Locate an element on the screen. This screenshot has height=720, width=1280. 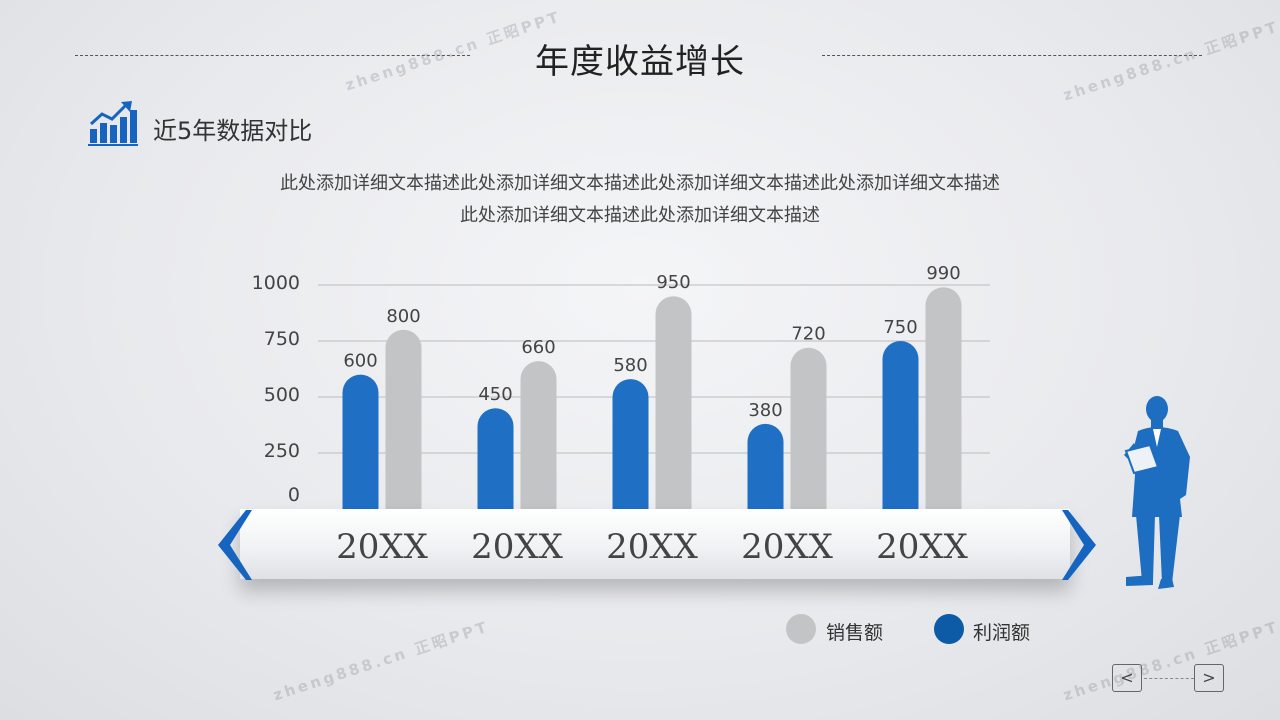
bar-chart-trend-icon is located at coordinates (113, 123).